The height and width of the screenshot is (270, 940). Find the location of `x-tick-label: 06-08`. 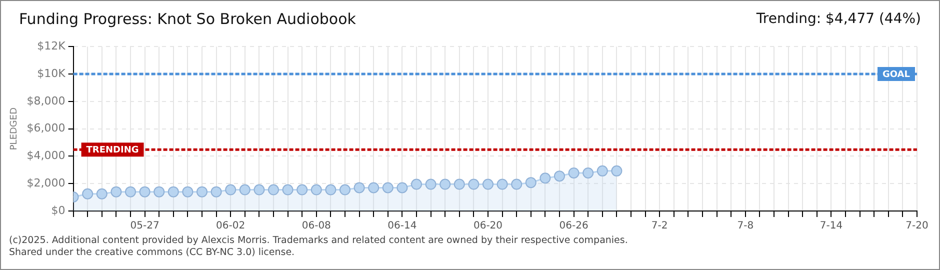

x-tick-label: 06-08 is located at coordinates (316, 226).